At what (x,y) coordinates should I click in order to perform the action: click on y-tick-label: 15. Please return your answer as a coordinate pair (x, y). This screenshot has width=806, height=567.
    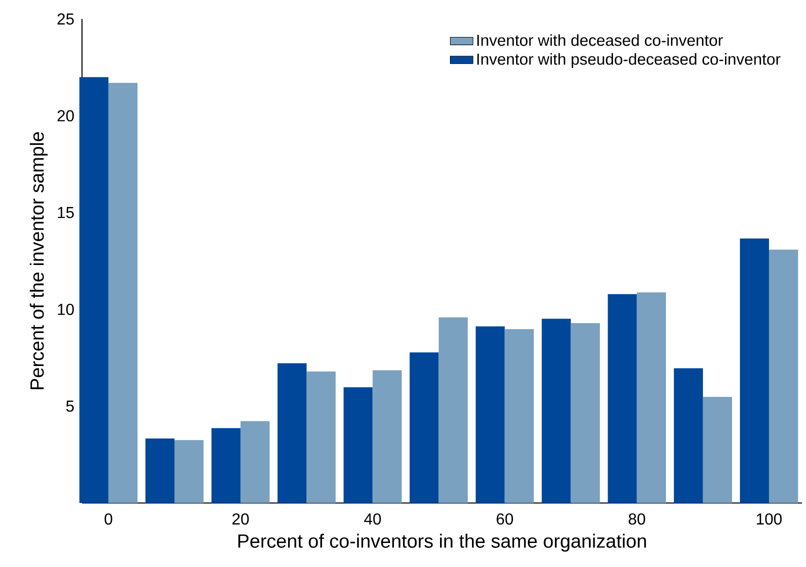
    Looking at the image, I should click on (66, 212).